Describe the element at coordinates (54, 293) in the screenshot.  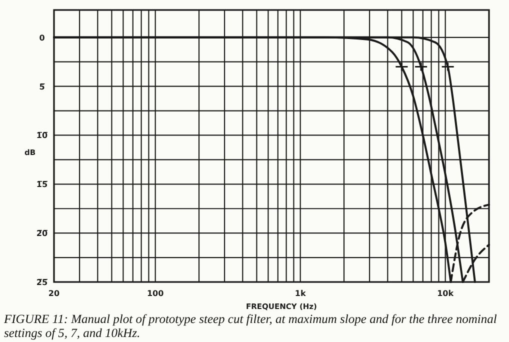
I see `x-tick-label: 20` at that location.